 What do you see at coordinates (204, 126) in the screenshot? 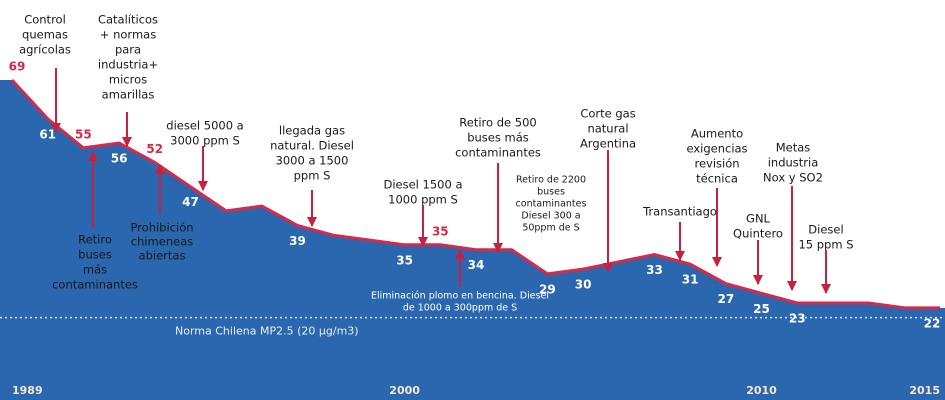
I see `annotation-text: diesel 5000 a` at bounding box center [204, 126].